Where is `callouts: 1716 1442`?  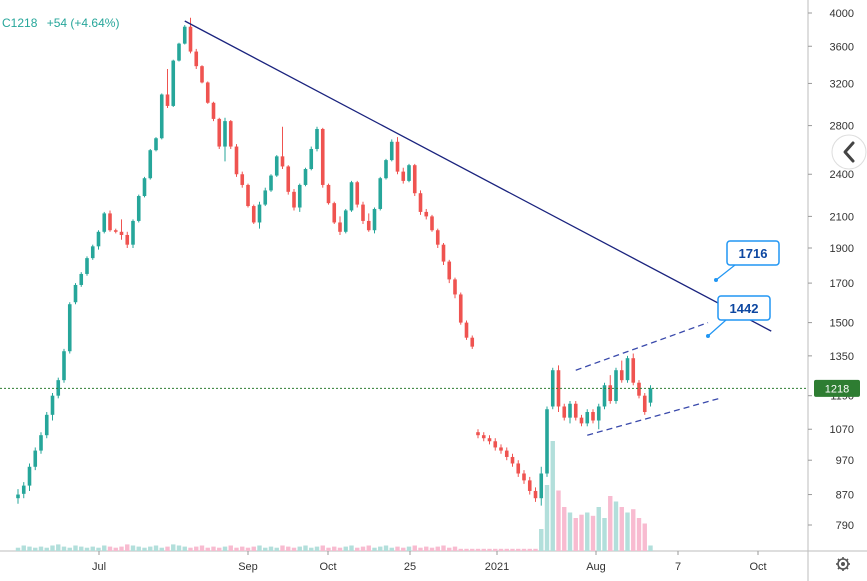 callouts: 1716 1442 is located at coordinates (743, 289).